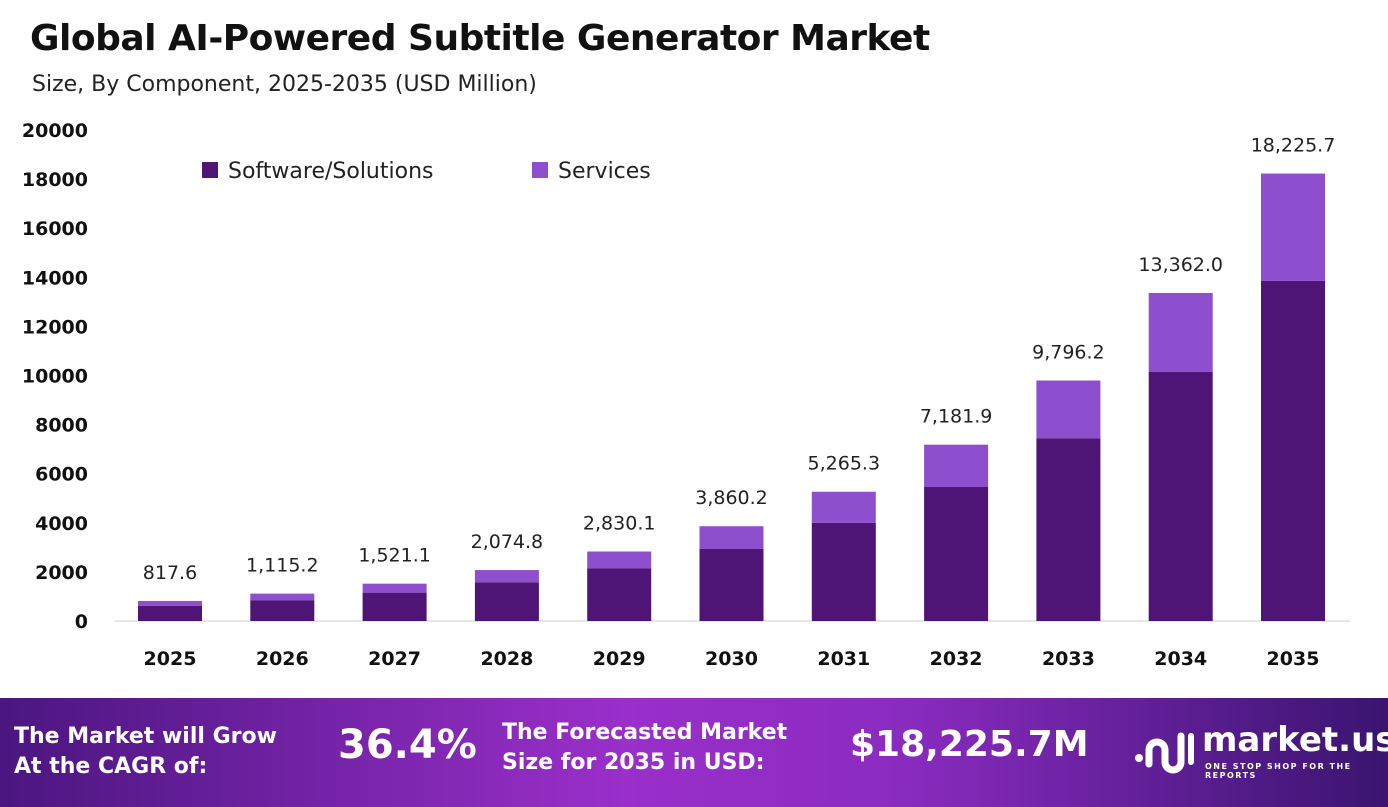 The width and height of the screenshot is (1388, 807). I want to click on bar-services-2031, so click(843, 507).